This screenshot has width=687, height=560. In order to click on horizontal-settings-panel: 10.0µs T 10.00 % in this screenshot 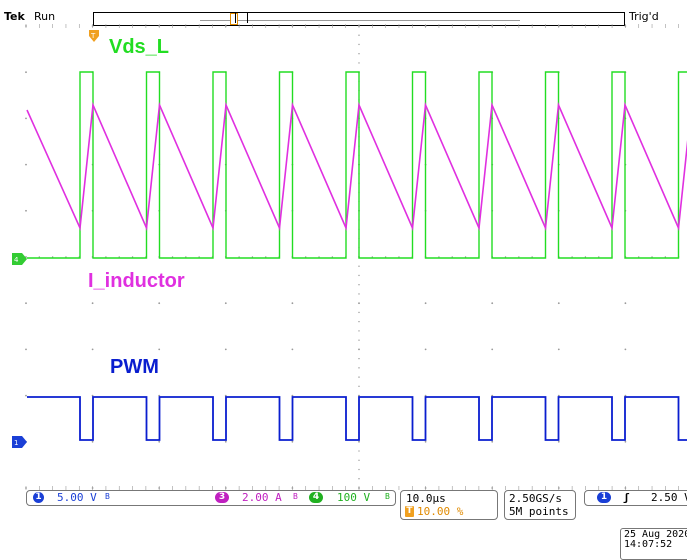, I will do `click(449, 505)`.